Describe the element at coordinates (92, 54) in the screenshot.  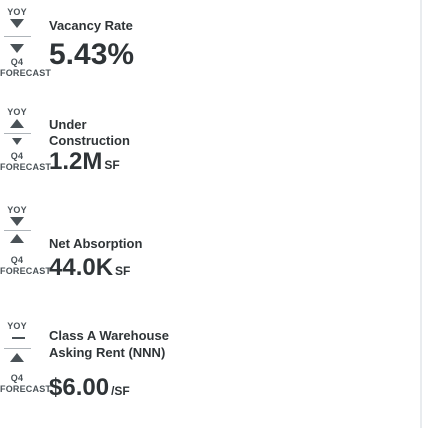
I see `metric-value: 5.43%` at that location.